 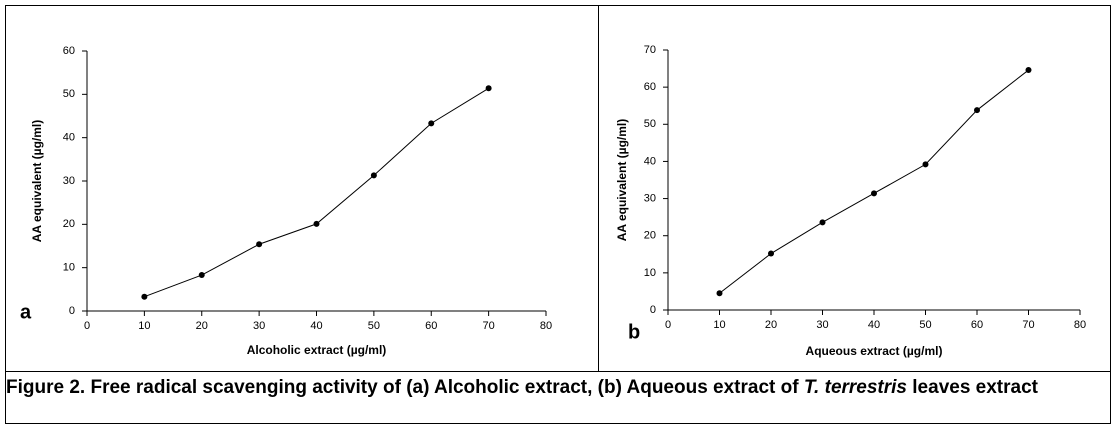 I want to click on panel-label: b, so click(x=634, y=332).